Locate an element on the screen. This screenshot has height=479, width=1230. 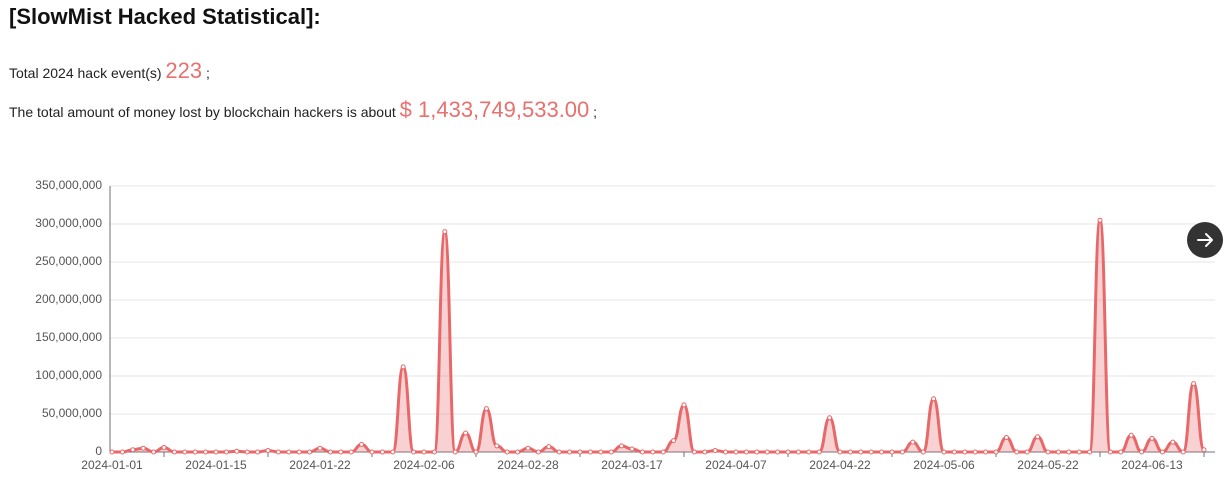
x-tick-label: 2024-03-17 is located at coordinates (632, 465).